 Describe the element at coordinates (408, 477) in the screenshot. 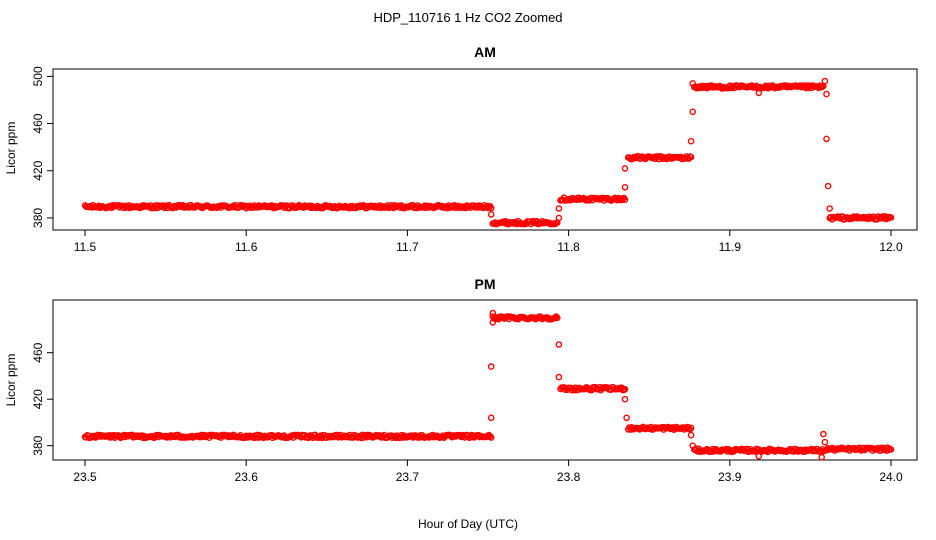

I see `x-tick-label: 23.7` at that location.